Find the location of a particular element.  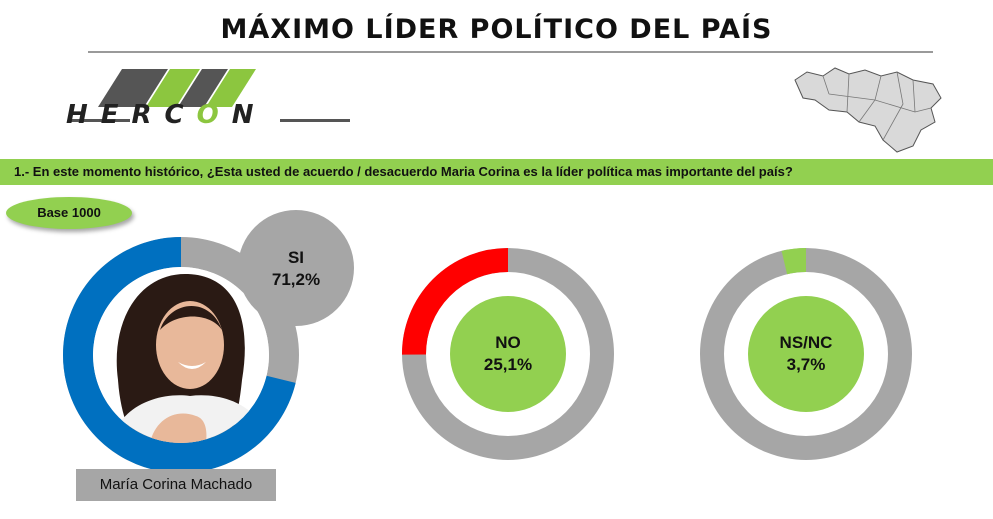

nsnc-label-name: NS/NC is located at coordinates (806, 342).